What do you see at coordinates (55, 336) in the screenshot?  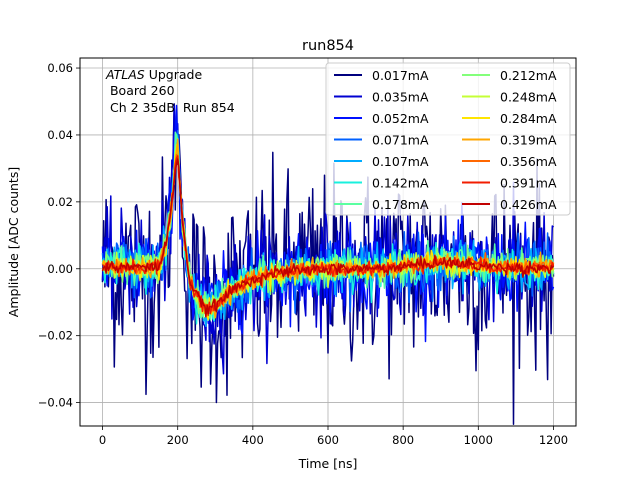 I see `y-tick-label: −0.02` at bounding box center [55, 336].